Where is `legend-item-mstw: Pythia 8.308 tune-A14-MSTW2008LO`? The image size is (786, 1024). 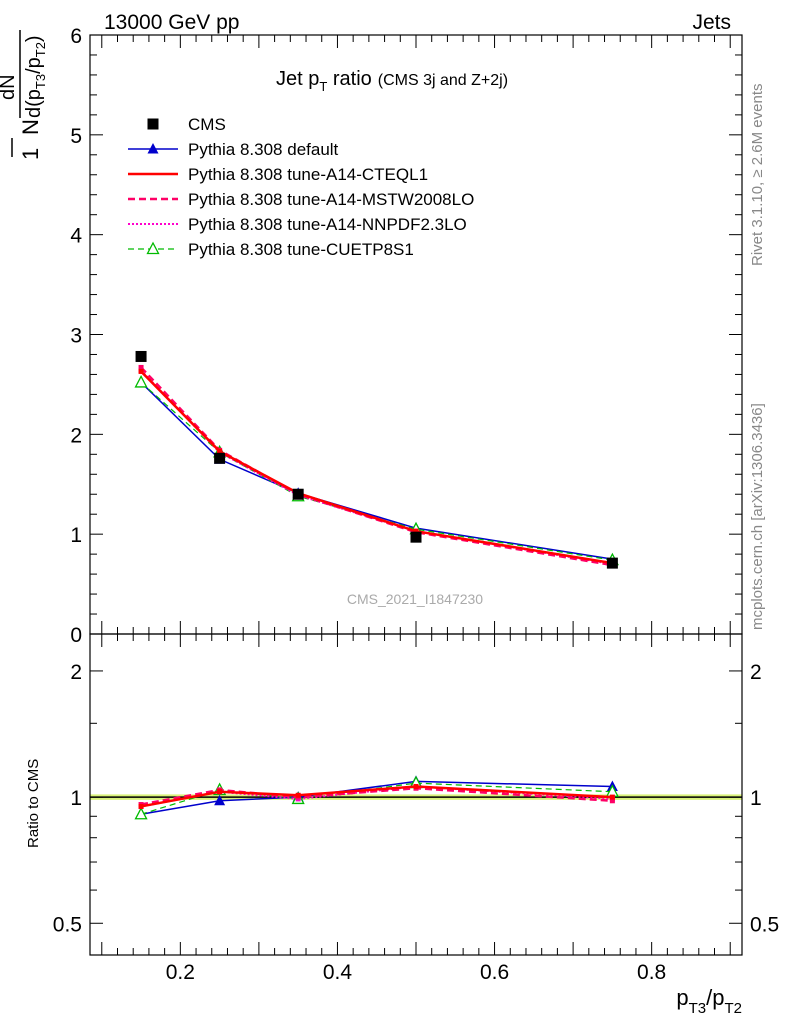 legend-item-mstw: Pythia 8.308 tune-A14-MSTW2008LO is located at coordinates (301, 199).